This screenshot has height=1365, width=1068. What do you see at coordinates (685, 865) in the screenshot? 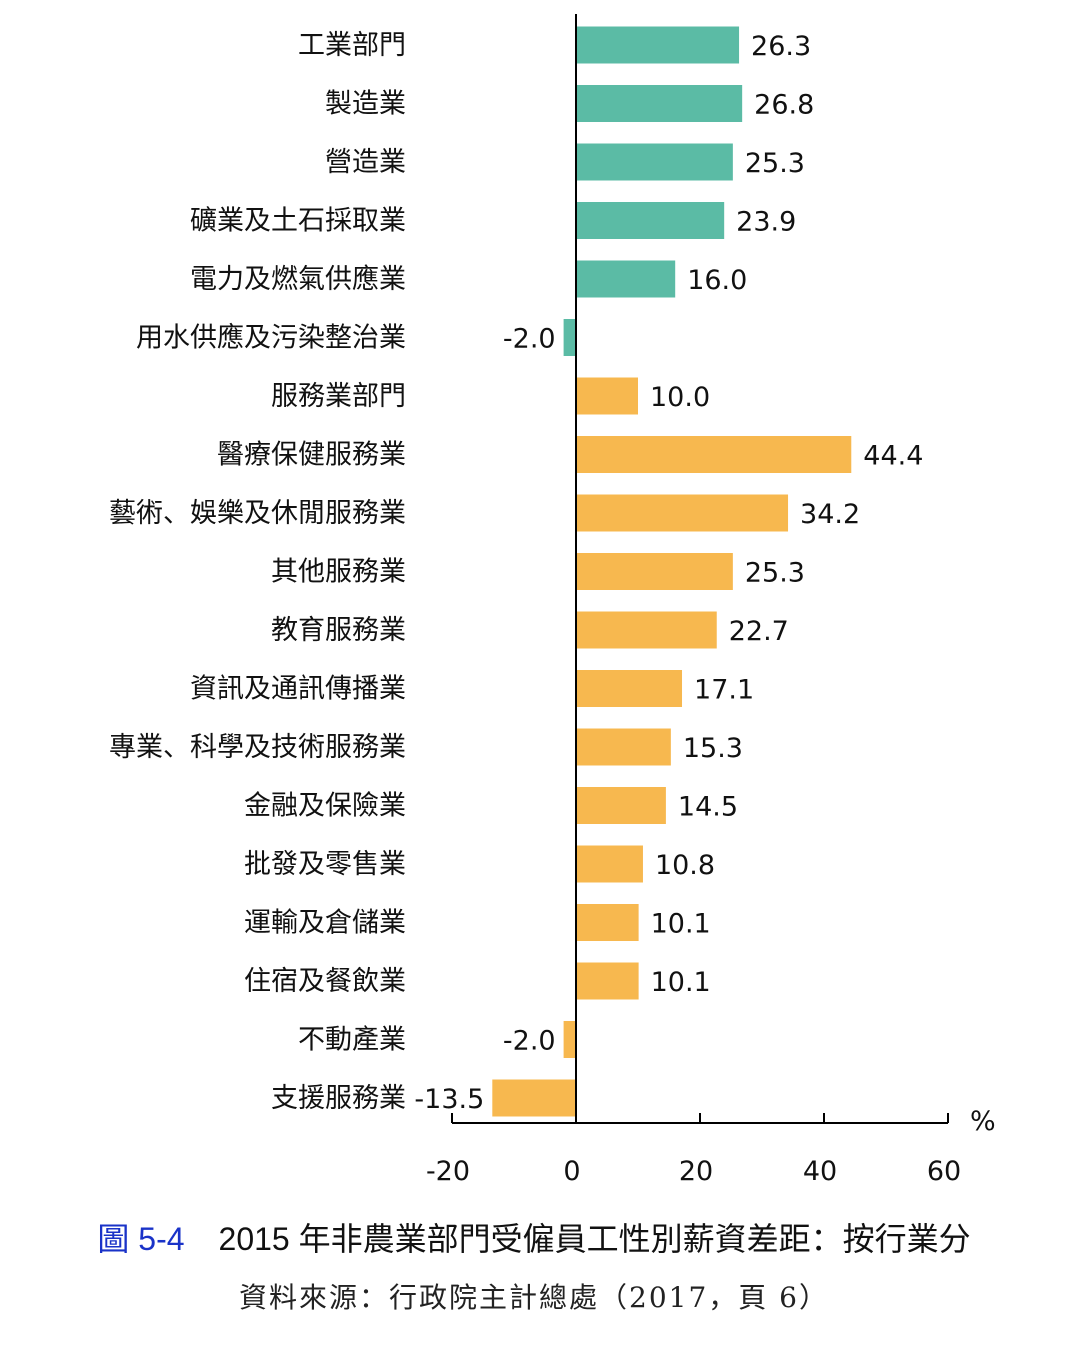
I see `value-label: 10.8` at bounding box center [685, 865].